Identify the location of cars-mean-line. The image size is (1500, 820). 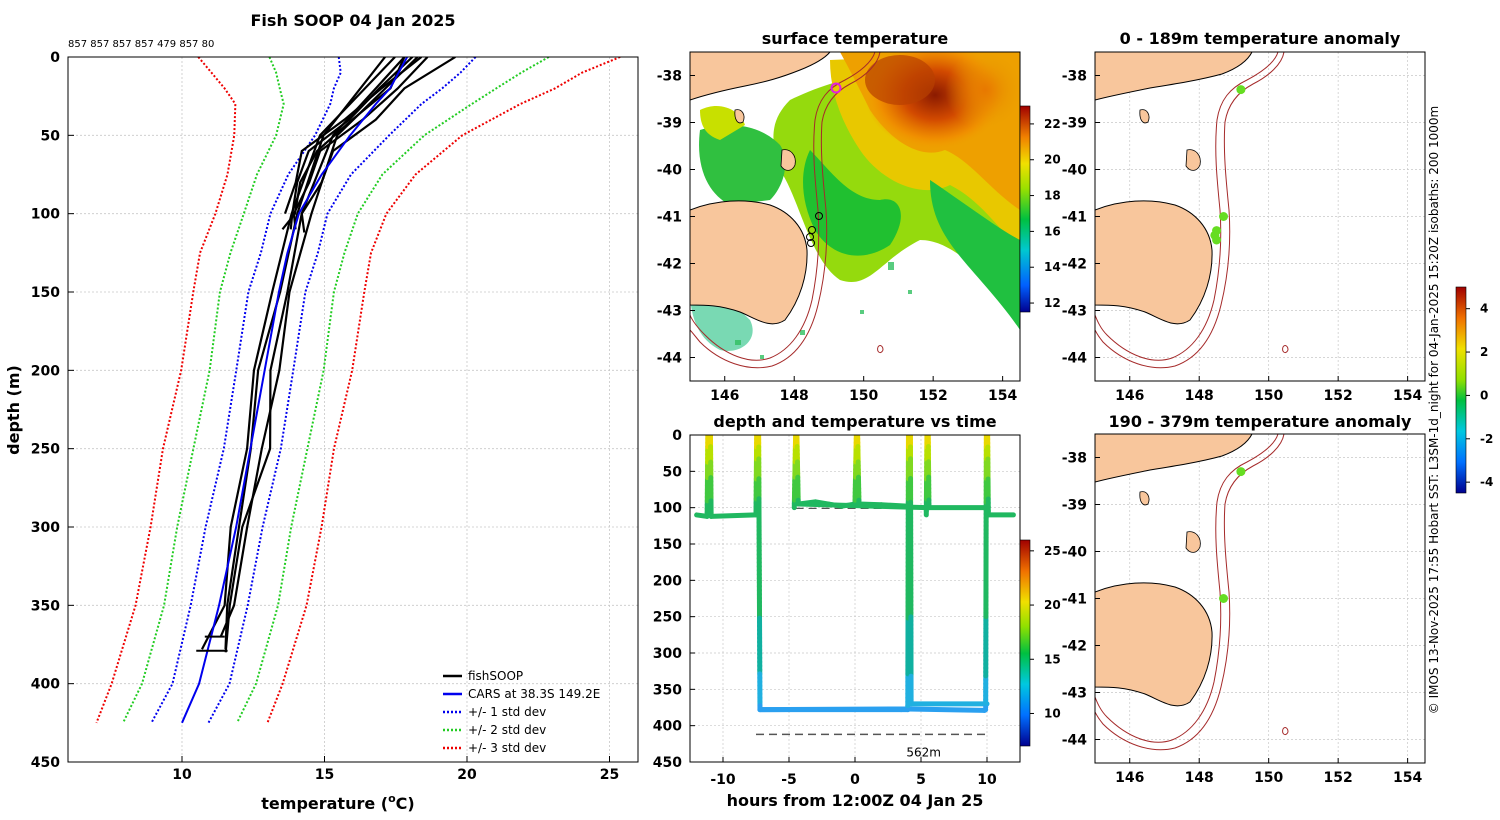
(295, 390).